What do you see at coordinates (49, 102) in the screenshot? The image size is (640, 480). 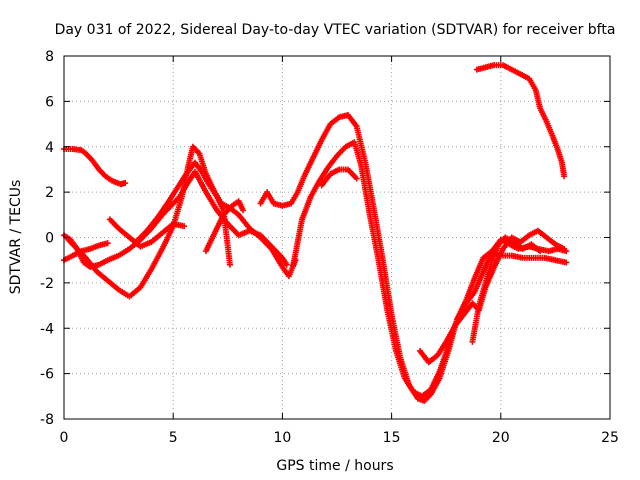 I see `y-tick-label: 6` at bounding box center [49, 102].